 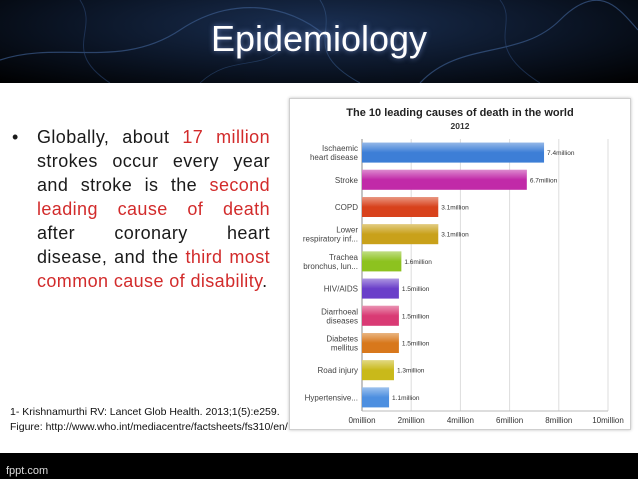 What do you see at coordinates (153, 269) in the screenshot?
I see `bullet-highlight: third most common cause of disability` at bounding box center [153, 269].